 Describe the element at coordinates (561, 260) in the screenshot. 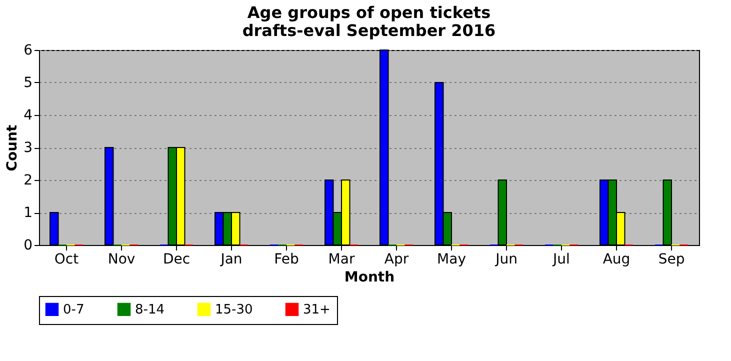

I see `x-tick-label: Jul` at that location.